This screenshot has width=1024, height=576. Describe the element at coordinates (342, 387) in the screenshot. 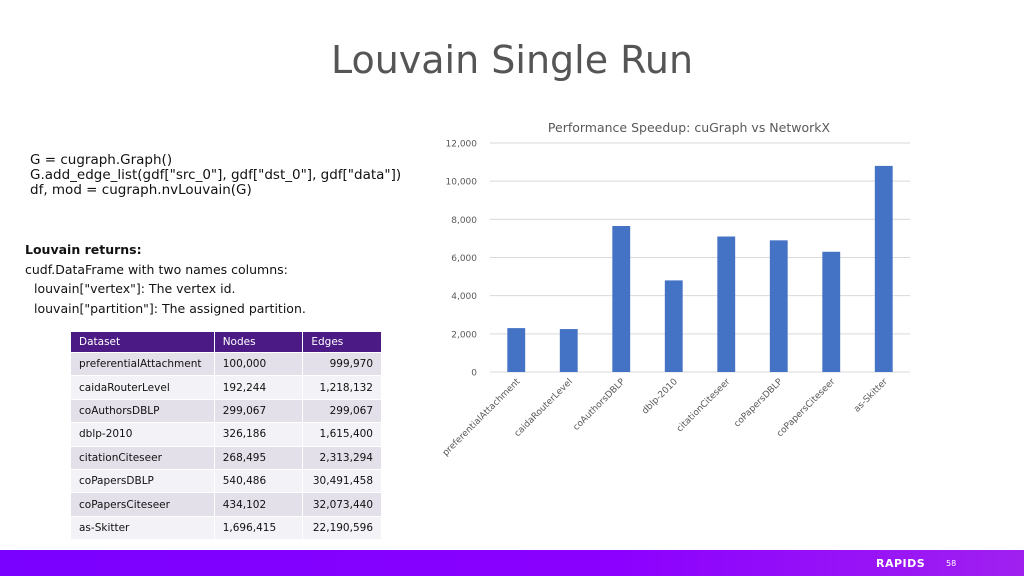

I see `cell-edges: 1,218,132` at that location.